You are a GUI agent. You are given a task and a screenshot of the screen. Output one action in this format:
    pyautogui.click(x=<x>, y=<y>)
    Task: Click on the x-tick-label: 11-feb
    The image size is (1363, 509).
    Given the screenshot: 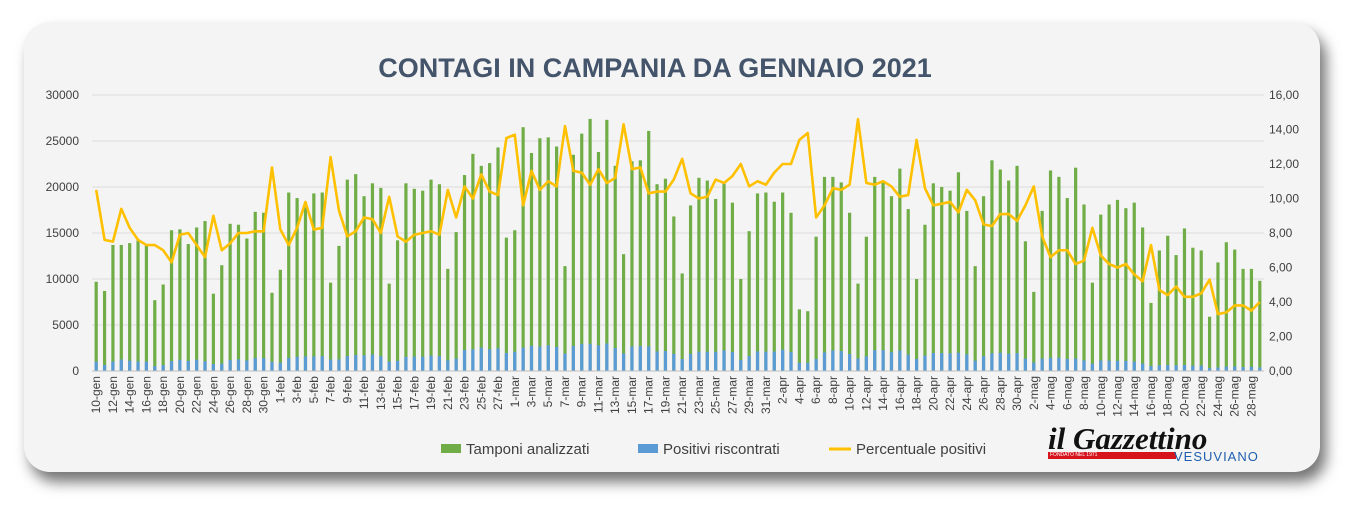 What is the action you would take?
    pyautogui.click(x=364, y=392)
    